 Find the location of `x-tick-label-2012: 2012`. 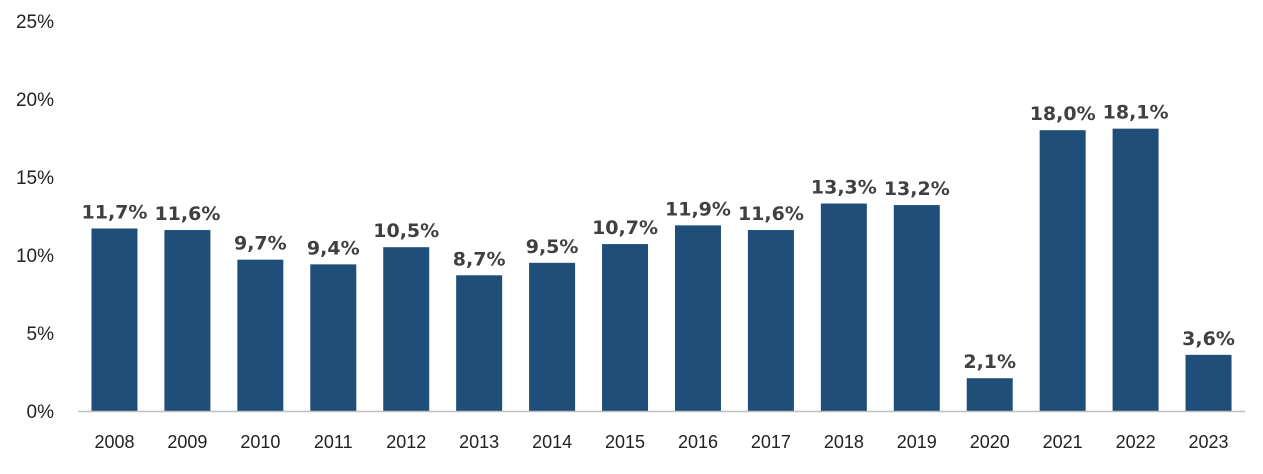

x-tick-label-2012: 2012 is located at coordinates (406, 442).